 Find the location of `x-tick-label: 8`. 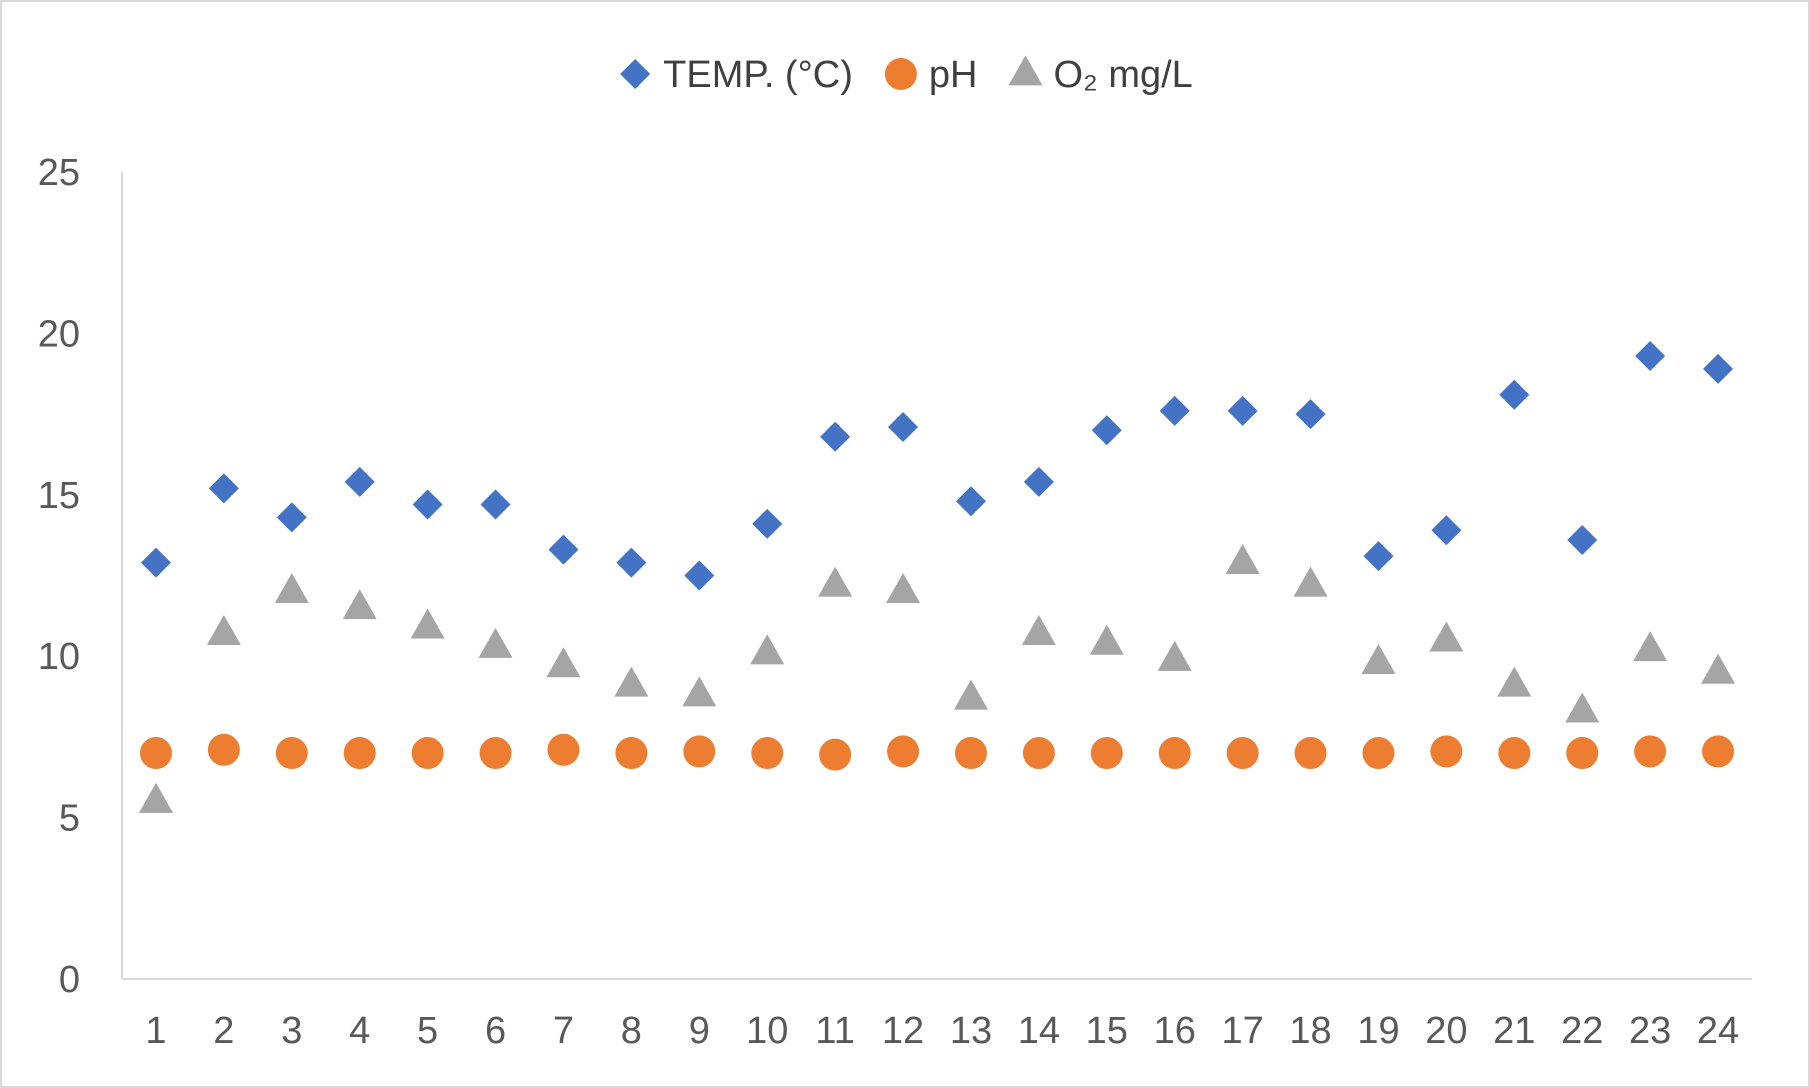

x-tick-label: 8 is located at coordinates (631, 1031).